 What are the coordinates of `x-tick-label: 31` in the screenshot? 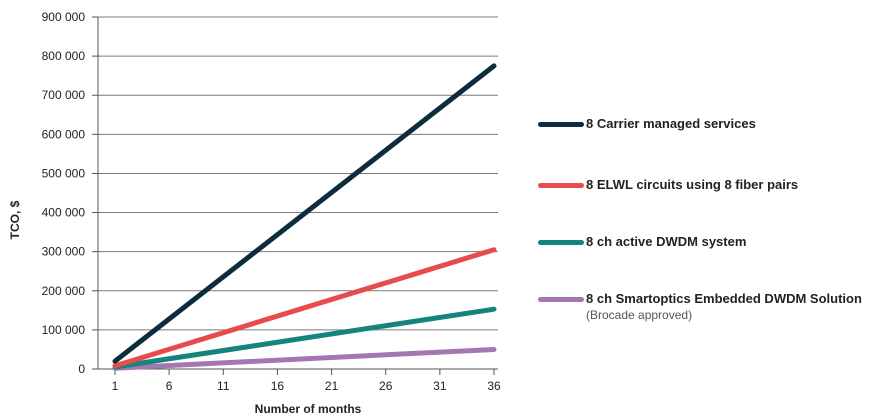 It's located at (440, 386).